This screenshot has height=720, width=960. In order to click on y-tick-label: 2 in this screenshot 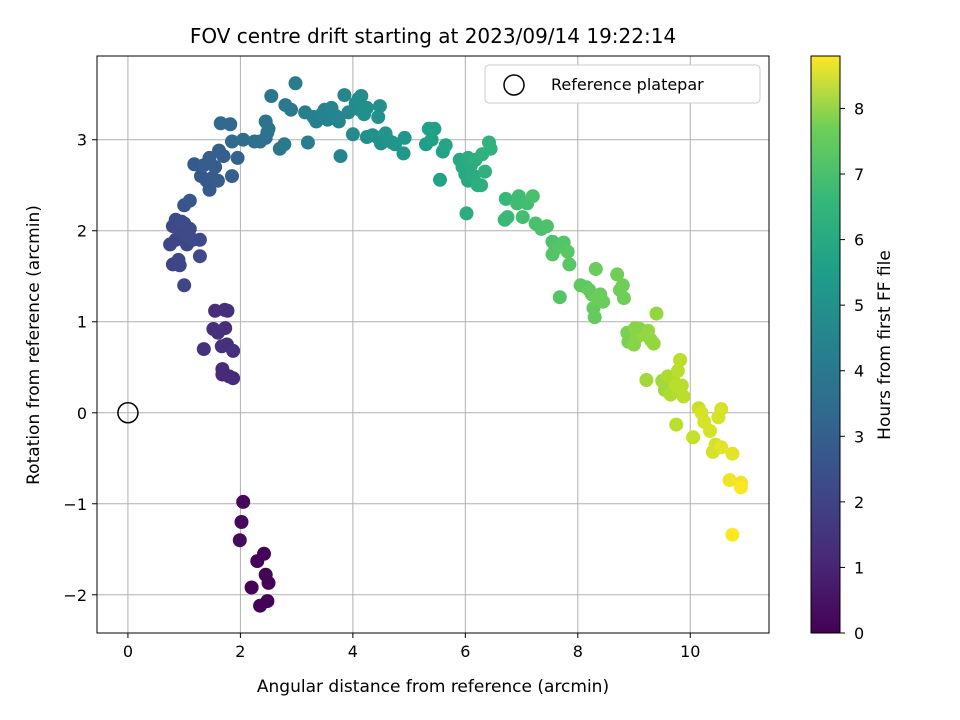, I will do `click(82, 231)`.